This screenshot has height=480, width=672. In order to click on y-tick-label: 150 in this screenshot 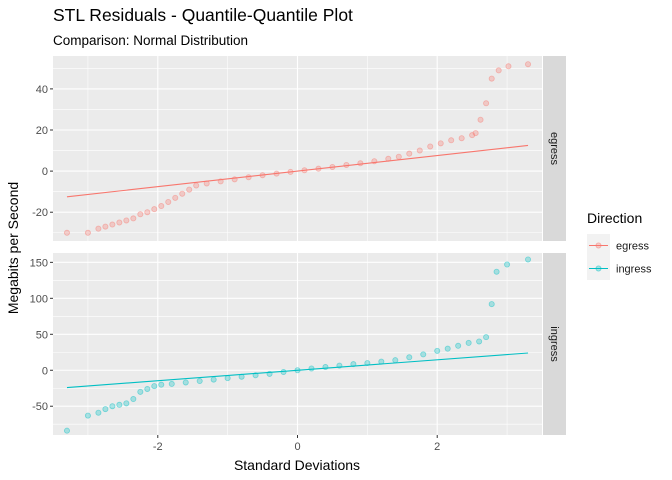, I will do `click(39, 263)`.